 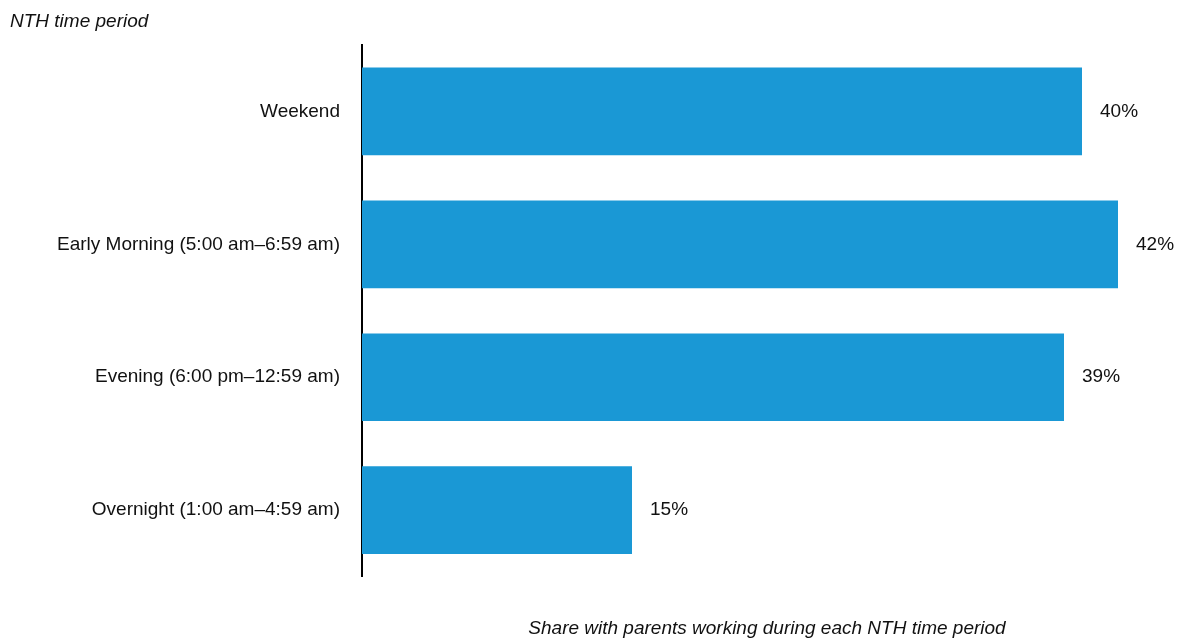 What do you see at coordinates (79, 21) in the screenshot?
I see `y-axis-title: NTH time period` at bounding box center [79, 21].